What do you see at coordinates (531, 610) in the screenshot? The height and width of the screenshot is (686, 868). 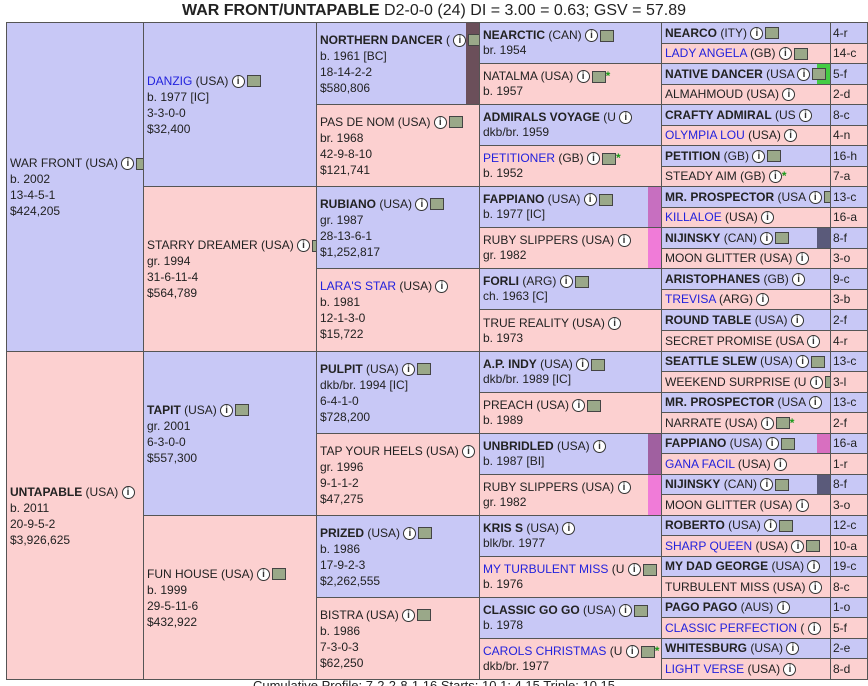 I see `horse-name-link: CLASSIC GO GO` at bounding box center [531, 610].